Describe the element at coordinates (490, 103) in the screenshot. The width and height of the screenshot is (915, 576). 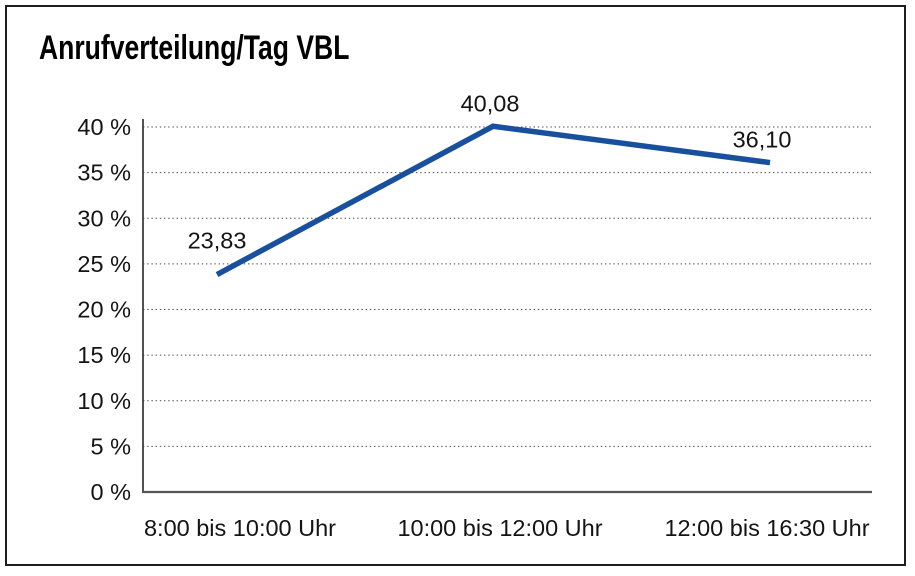
I see `data-point-label: 40,08` at that location.